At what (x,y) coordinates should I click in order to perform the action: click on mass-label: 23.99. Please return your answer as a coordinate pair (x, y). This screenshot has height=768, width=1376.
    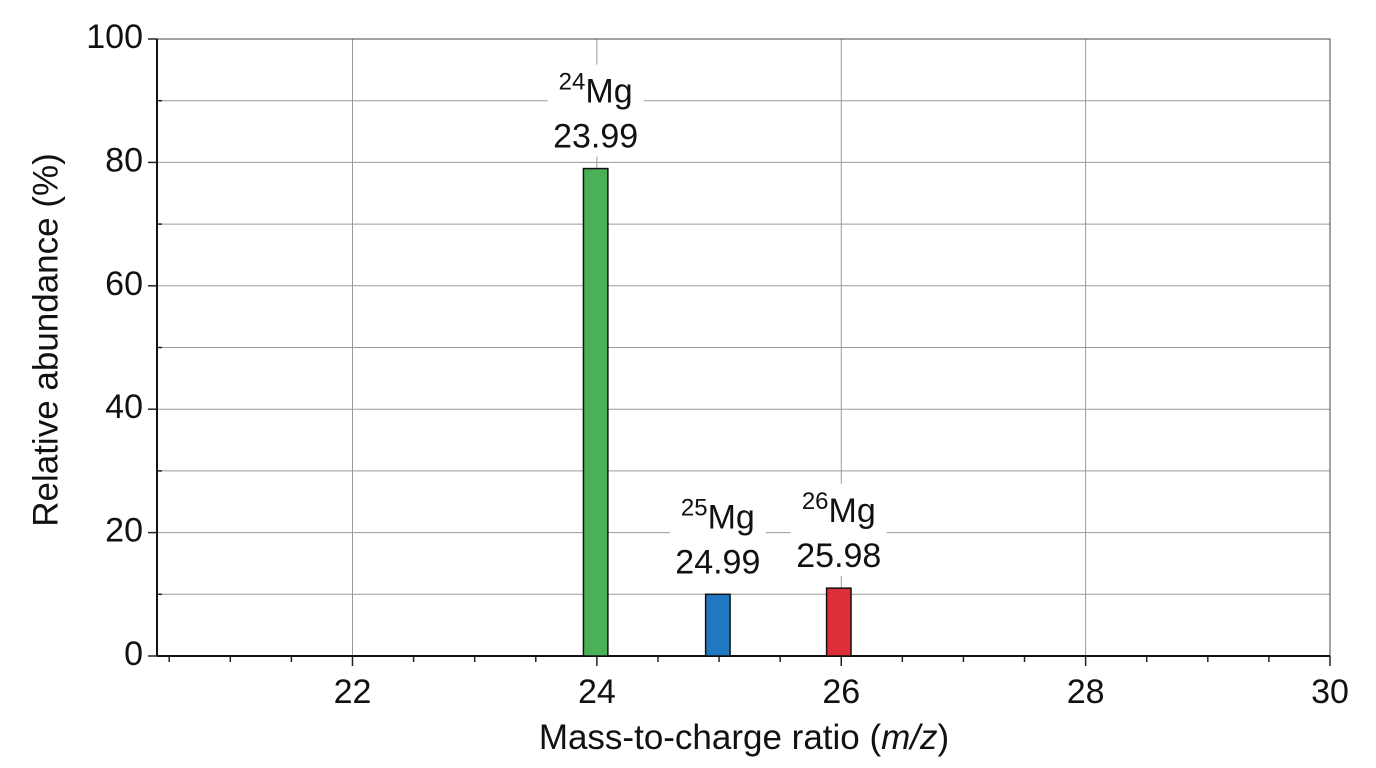
    Looking at the image, I should click on (595, 137).